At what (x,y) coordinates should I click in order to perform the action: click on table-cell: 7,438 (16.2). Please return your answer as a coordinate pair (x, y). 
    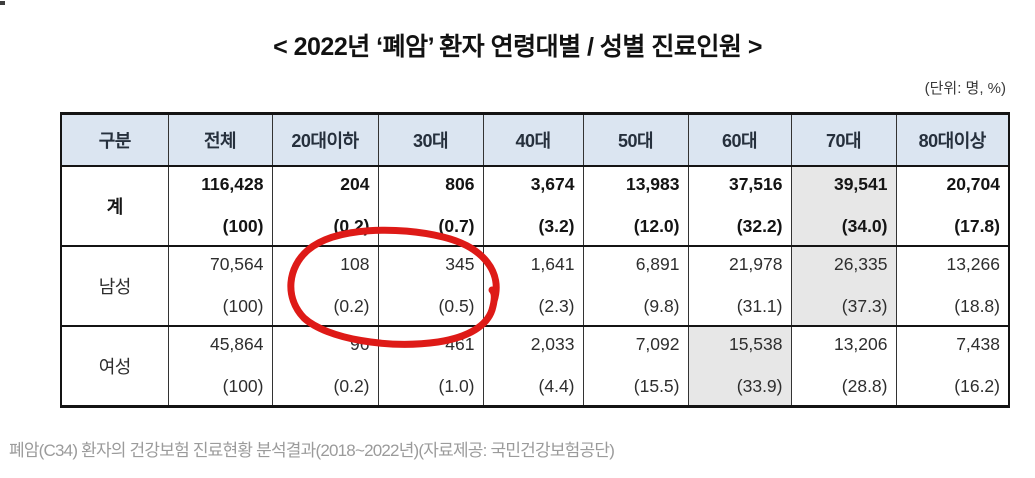
    Looking at the image, I should click on (952, 366).